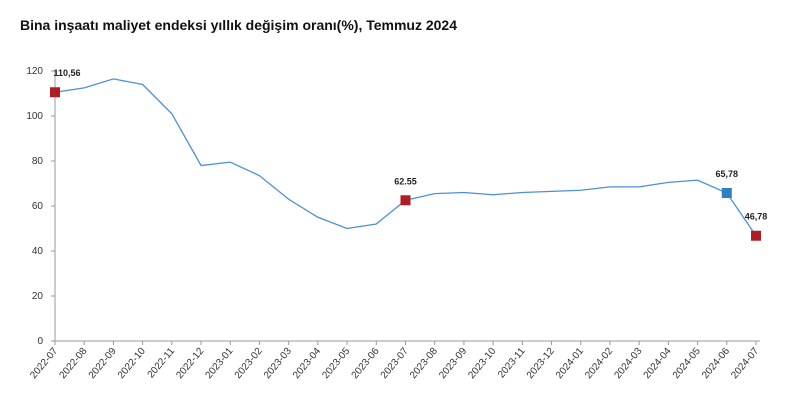 This screenshot has height=405, width=800. Describe the element at coordinates (424, 364) in the screenshot. I see `x-tick-label: 2023-08` at that location.